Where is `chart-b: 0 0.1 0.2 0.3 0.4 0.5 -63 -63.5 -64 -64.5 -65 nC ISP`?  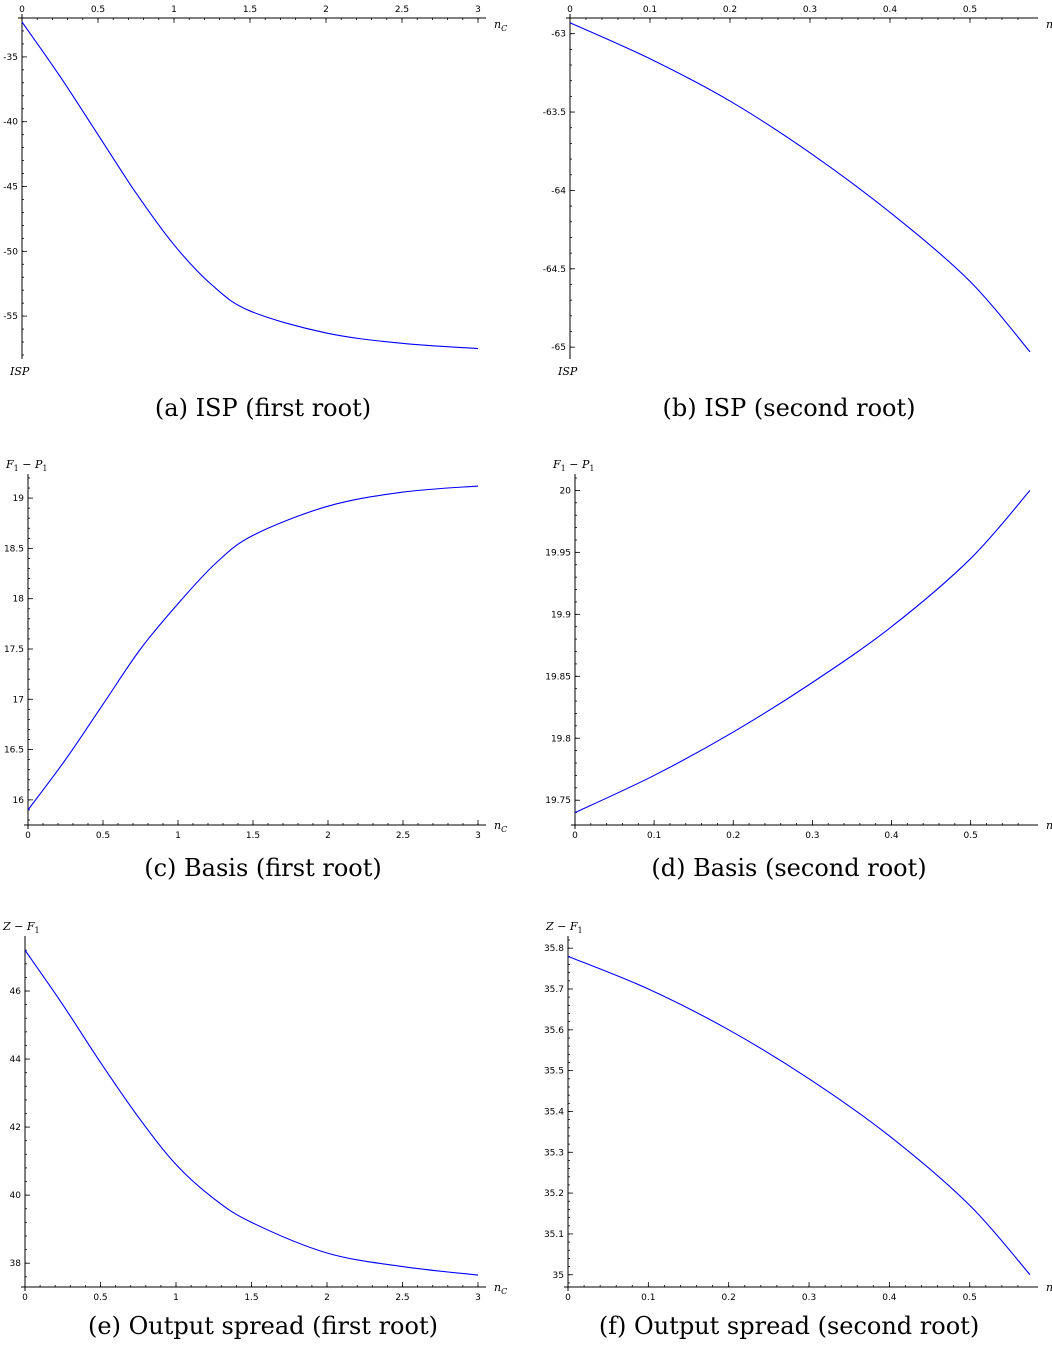 chart-b: 0 0.1 0.2 0.3 0.4 0.5 -63 -63.5 -64 -64.5 -65 nC ISP is located at coordinates (797, 191).